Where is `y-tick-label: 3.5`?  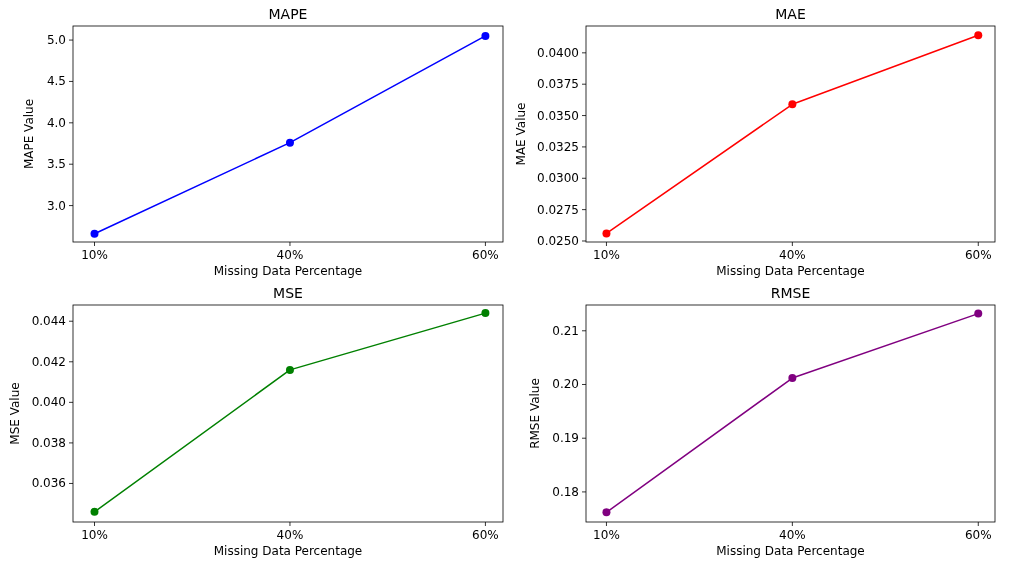 y-tick-label: 3.5 is located at coordinates (56, 164).